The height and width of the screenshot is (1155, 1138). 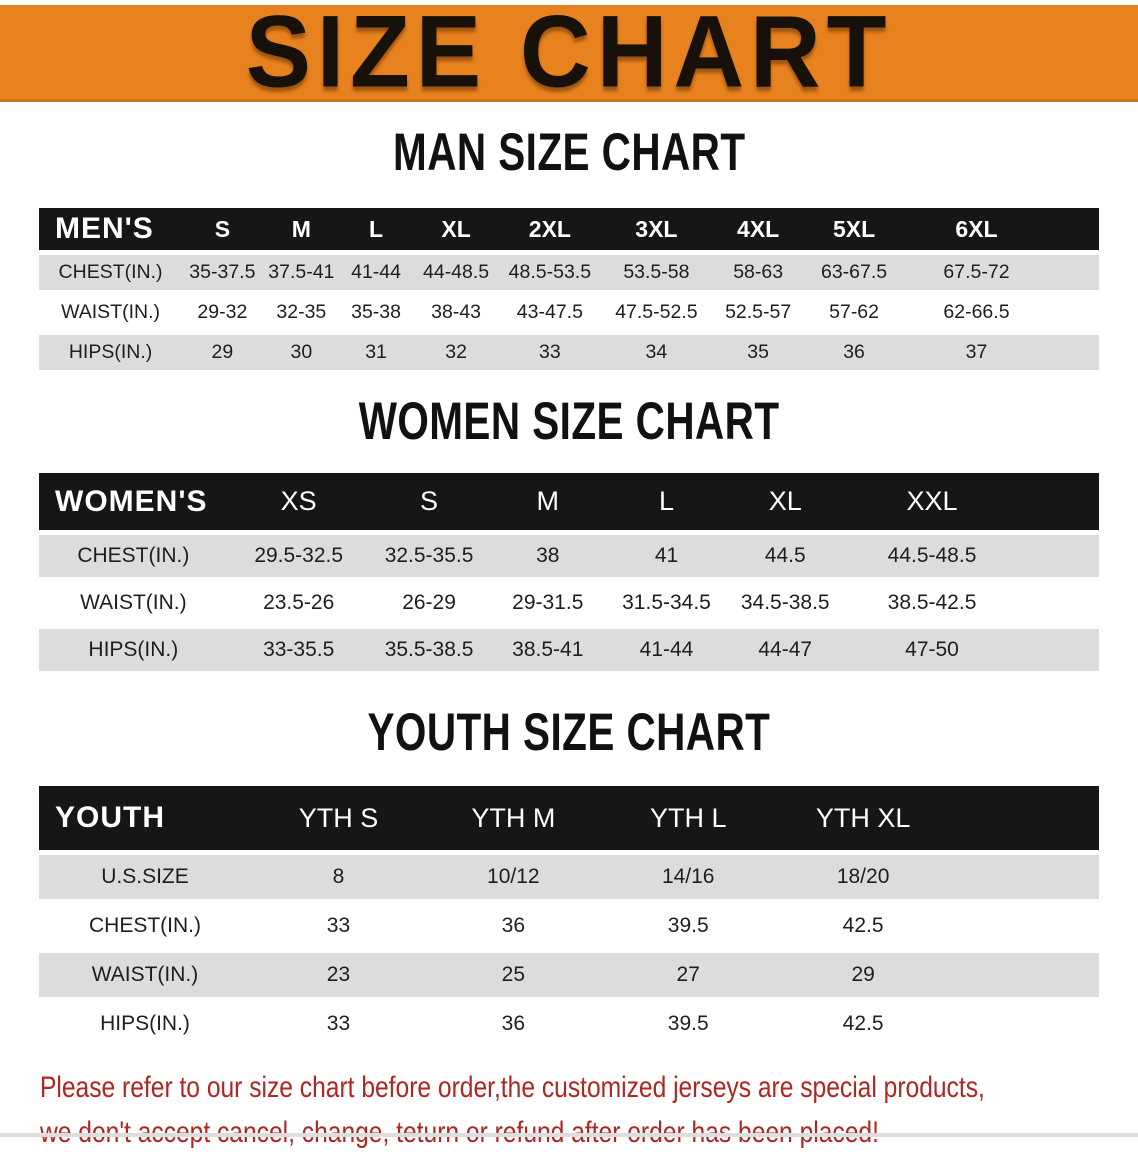 What do you see at coordinates (932, 650) in the screenshot?
I see `value-cell: 47-50` at bounding box center [932, 650].